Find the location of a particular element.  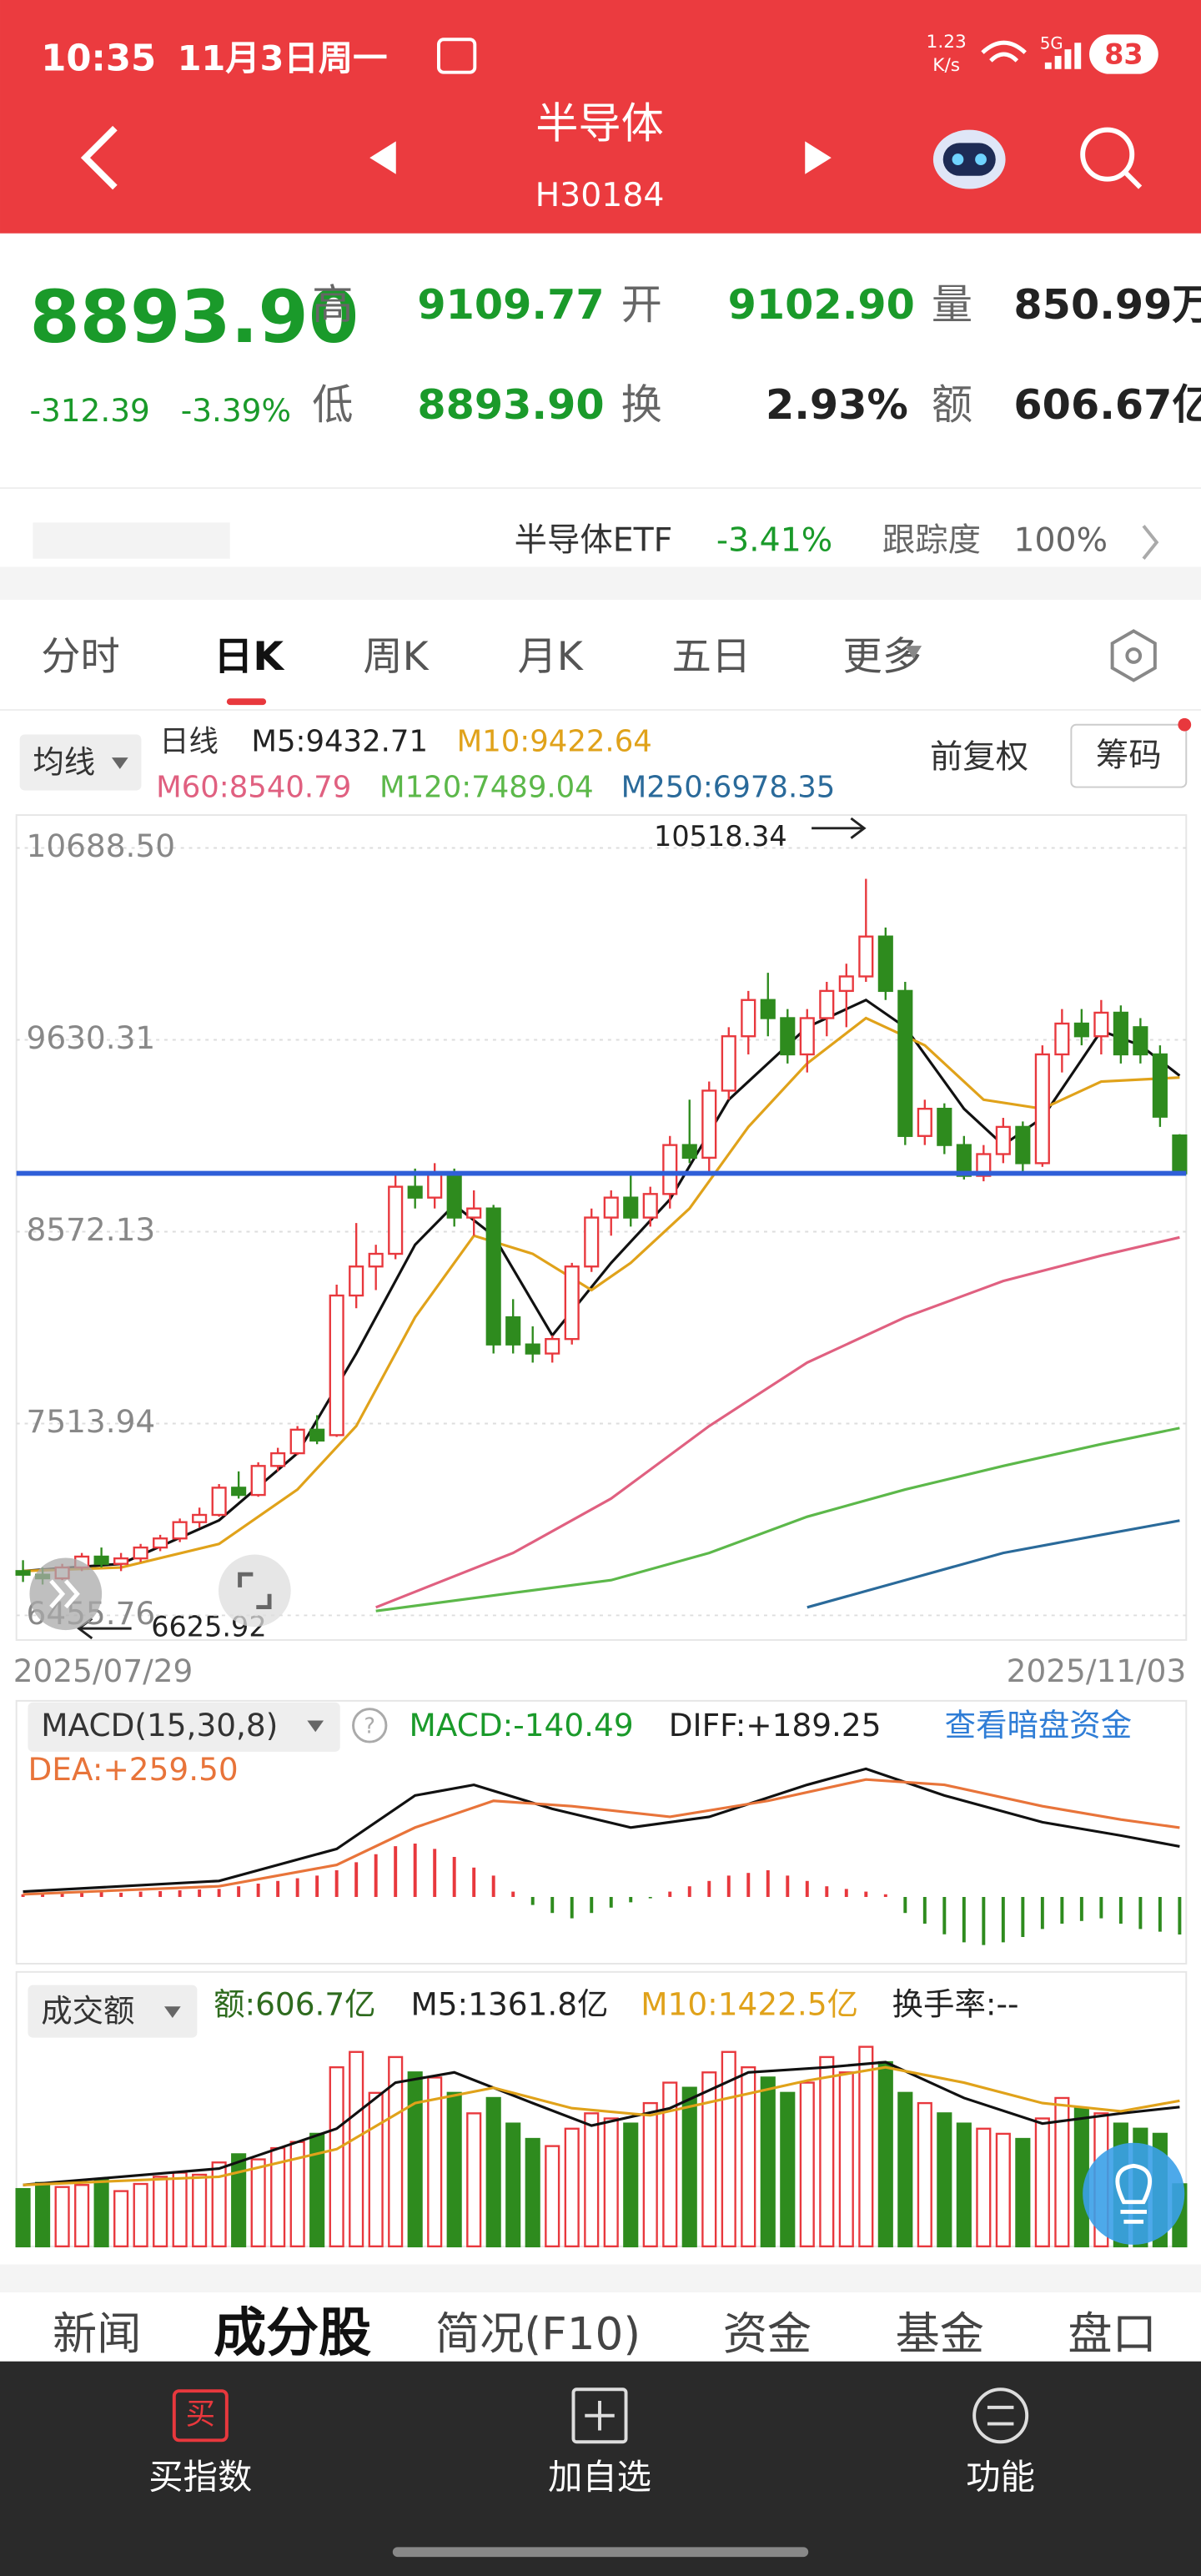

x-end-label: 2025/11/03 is located at coordinates (1097, 1671).